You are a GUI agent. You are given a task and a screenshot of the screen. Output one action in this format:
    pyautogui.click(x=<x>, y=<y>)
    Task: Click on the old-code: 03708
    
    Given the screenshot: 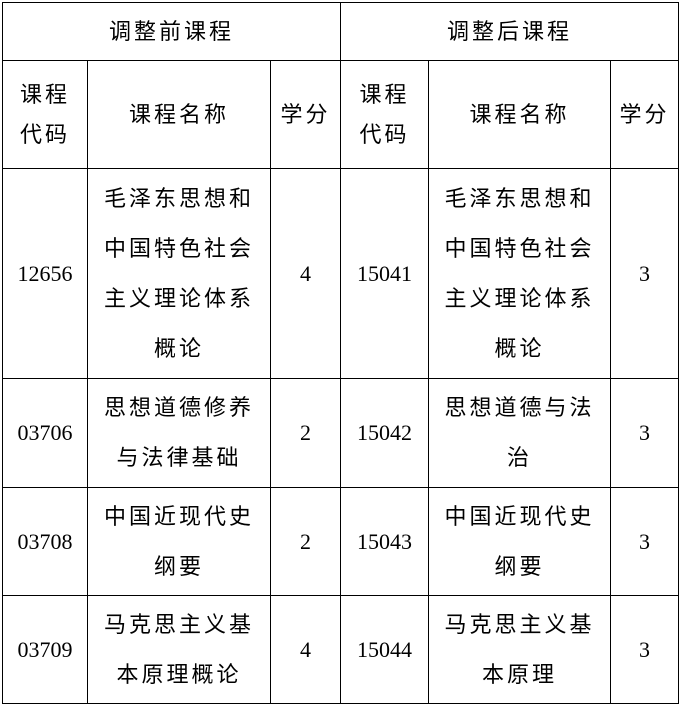 What is the action you would take?
    pyautogui.click(x=45, y=541)
    